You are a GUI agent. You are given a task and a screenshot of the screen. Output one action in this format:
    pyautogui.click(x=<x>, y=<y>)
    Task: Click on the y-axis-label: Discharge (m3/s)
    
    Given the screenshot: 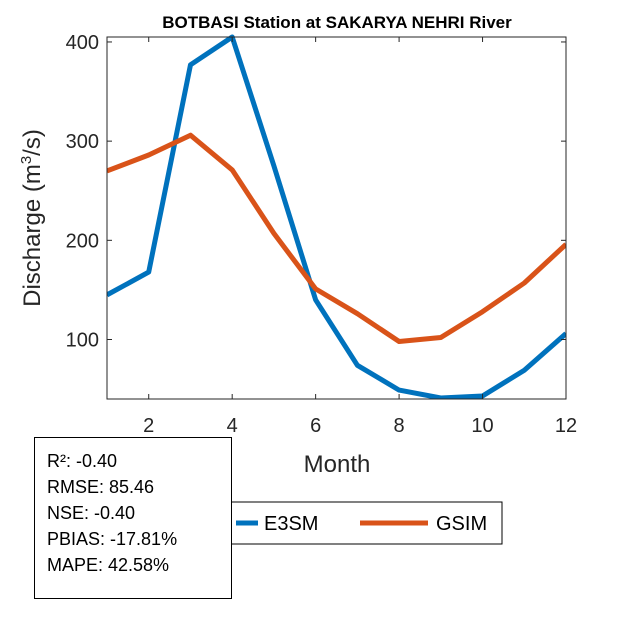 What is the action you would take?
    pyautogui.click(x=32, y=218)
    